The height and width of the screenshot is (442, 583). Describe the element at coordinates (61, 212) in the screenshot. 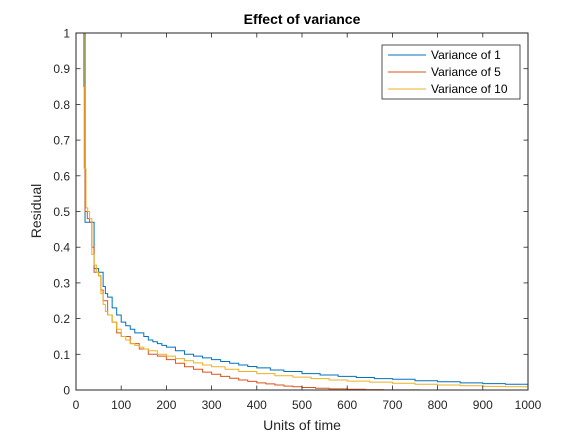

I see `y-tick-label: 0.5` at that location.